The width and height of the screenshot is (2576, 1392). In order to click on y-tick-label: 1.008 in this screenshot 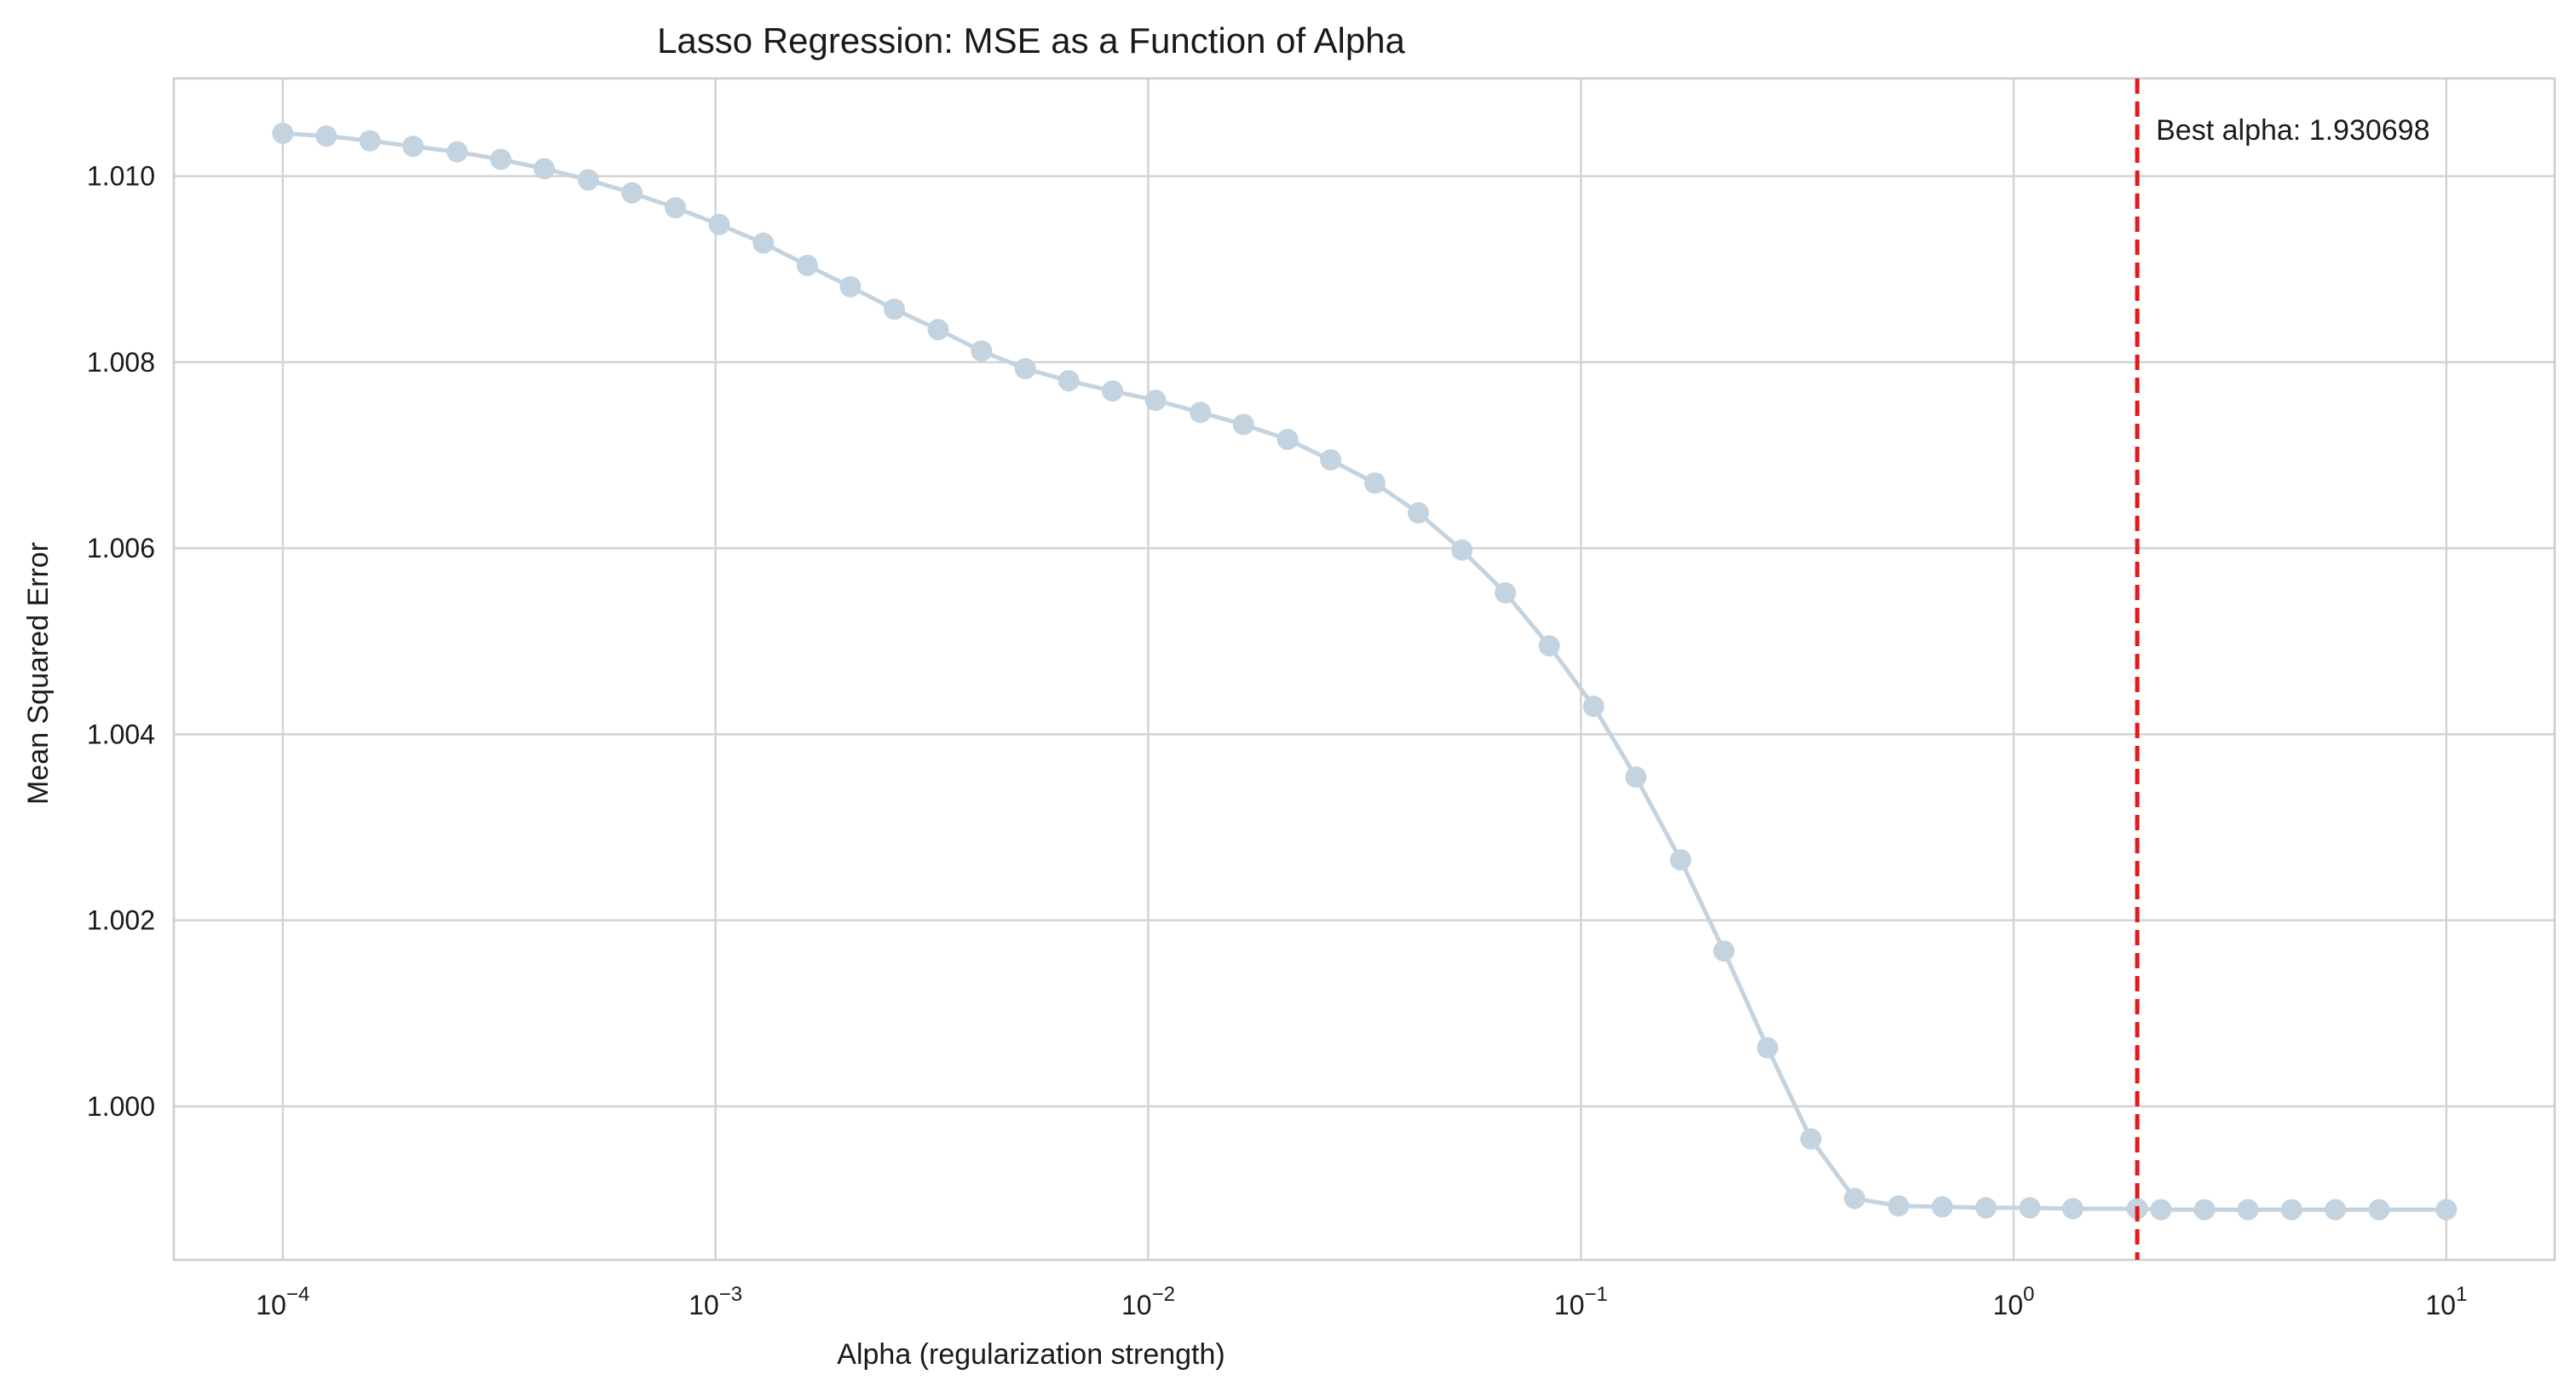, I will do `click(121, 363)`.